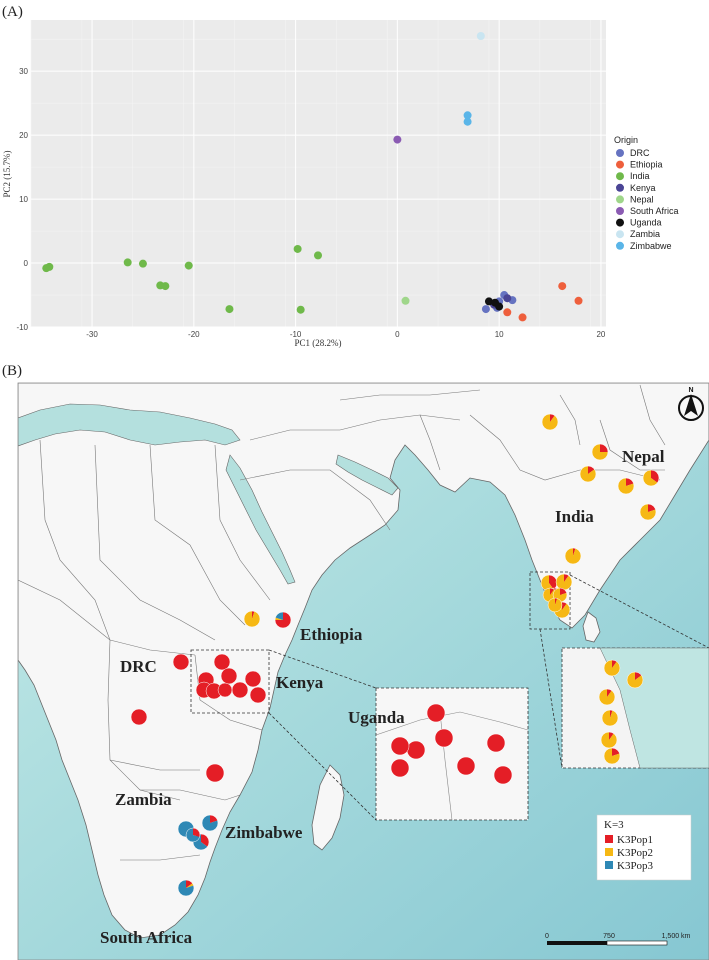 This screenshot has height=960, width=709. Describe the element at coordinates (143, 799) in the screenshot. I see `label-zambia: Zambia` at that location.